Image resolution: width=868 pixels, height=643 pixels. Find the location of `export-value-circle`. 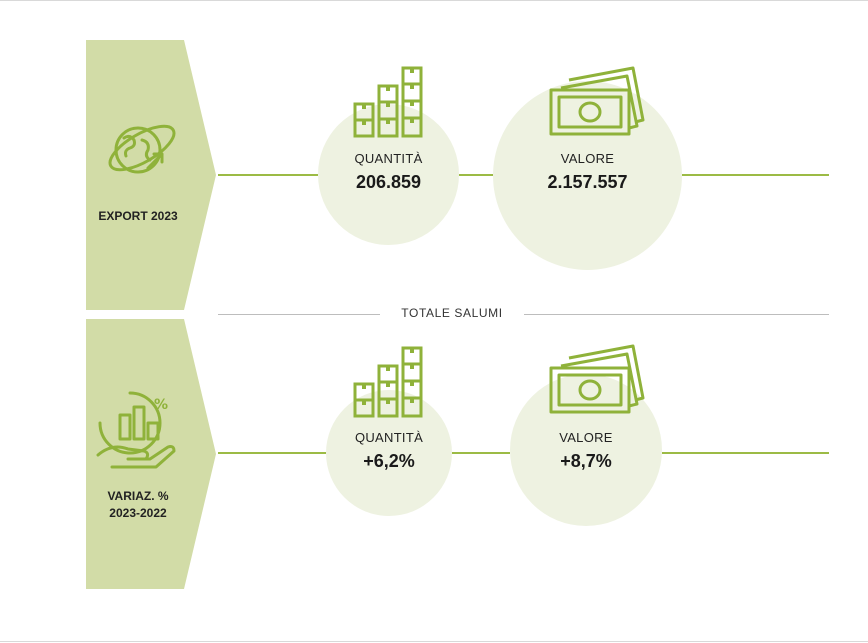

export-value-circle is located at coordinates (587, 175).